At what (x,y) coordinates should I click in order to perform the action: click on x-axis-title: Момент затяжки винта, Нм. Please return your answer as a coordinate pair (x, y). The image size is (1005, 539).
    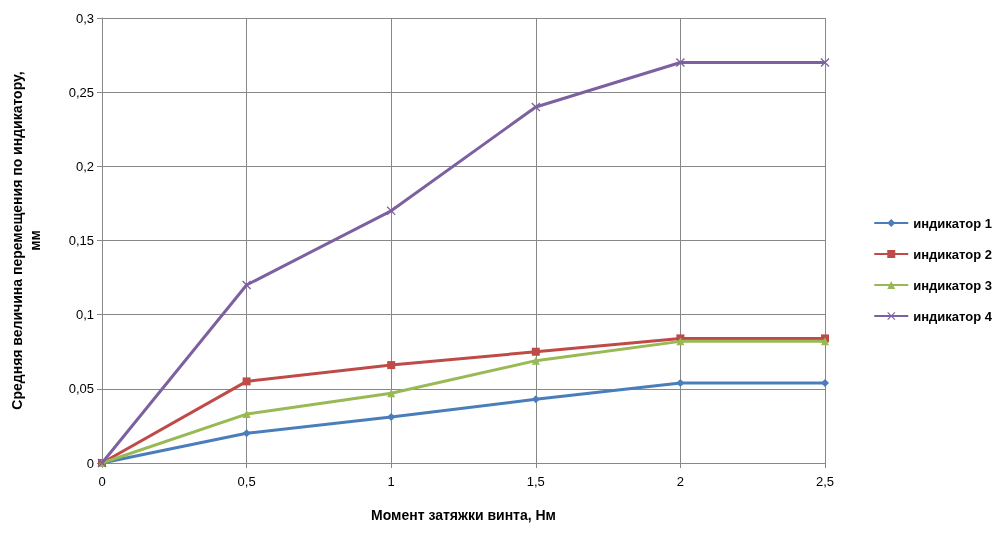
    Looking at the image, I should click on (463, 515).